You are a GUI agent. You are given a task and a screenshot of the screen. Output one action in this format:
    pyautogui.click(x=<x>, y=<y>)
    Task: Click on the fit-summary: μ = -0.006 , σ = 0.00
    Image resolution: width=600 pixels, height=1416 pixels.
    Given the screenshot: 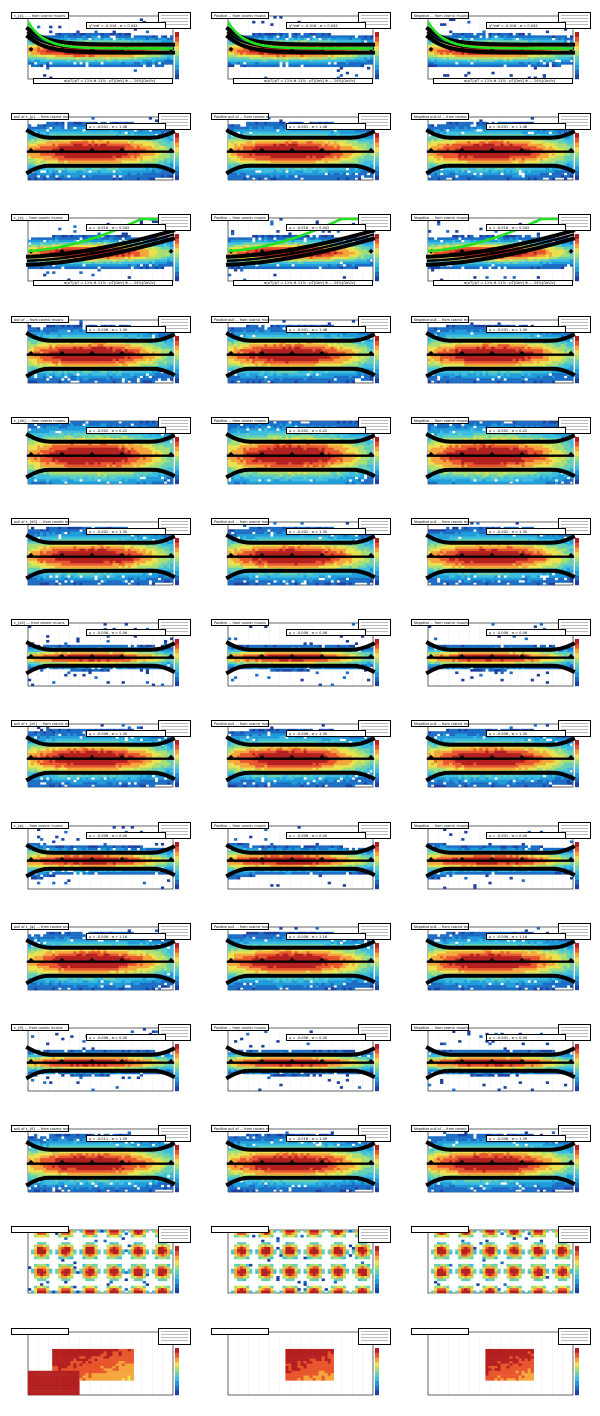 What is the action you would take?
    pyautogui.click(x=326, y=1037)
    